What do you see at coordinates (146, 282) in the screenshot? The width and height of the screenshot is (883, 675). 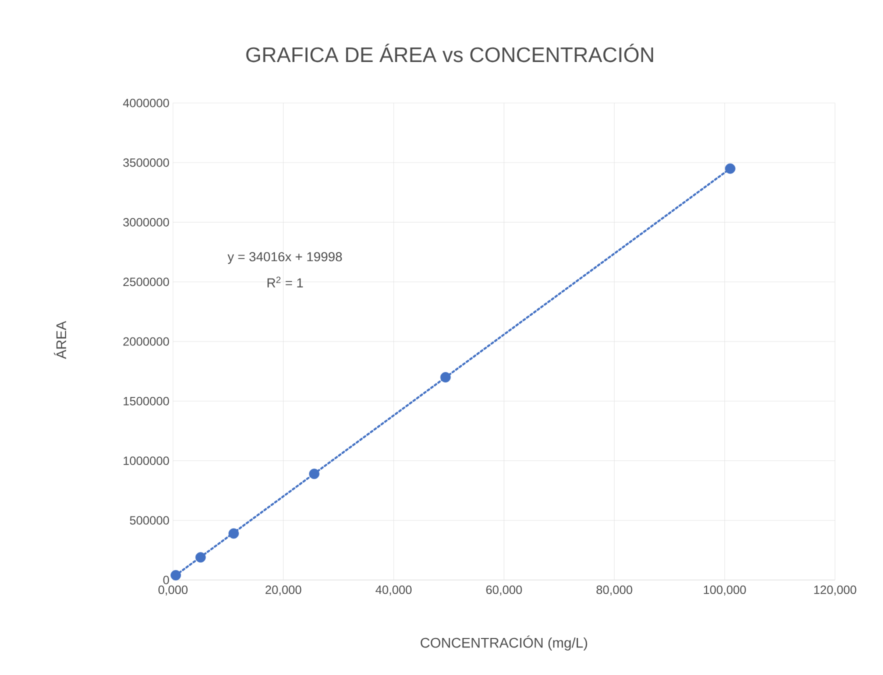 I see `y-tick-label: 2500000` at bounding box center [146, 282].